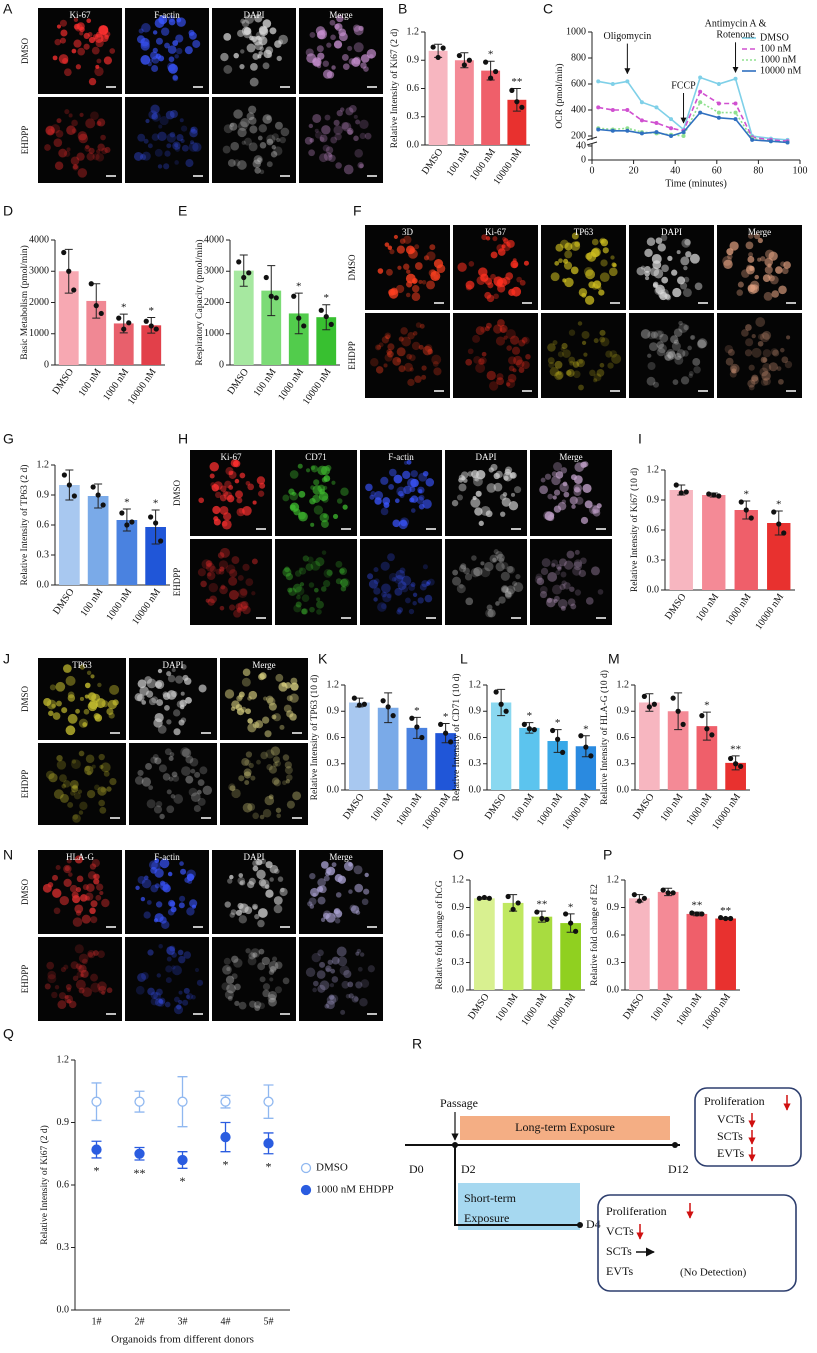 Image resolution: width=817 pixels, height=1353 pixels. I want to click on x-tick-label: 100 nM, so click(523, 808).